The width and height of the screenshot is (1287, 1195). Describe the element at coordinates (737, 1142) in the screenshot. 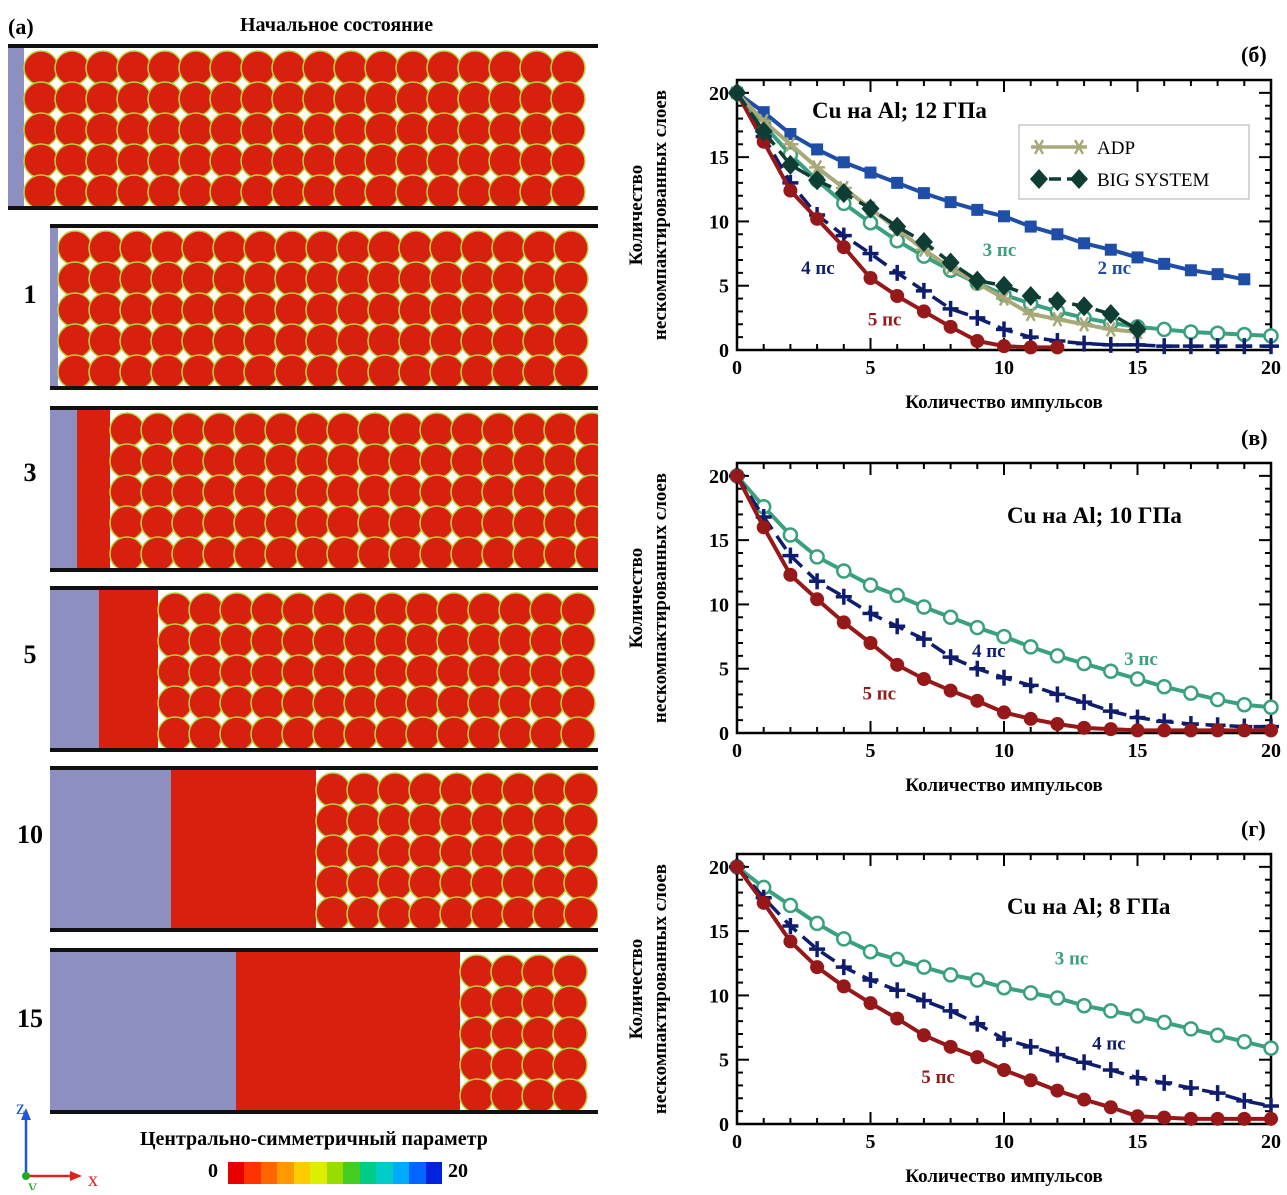

I see `x-tick-label: 0` at that location.